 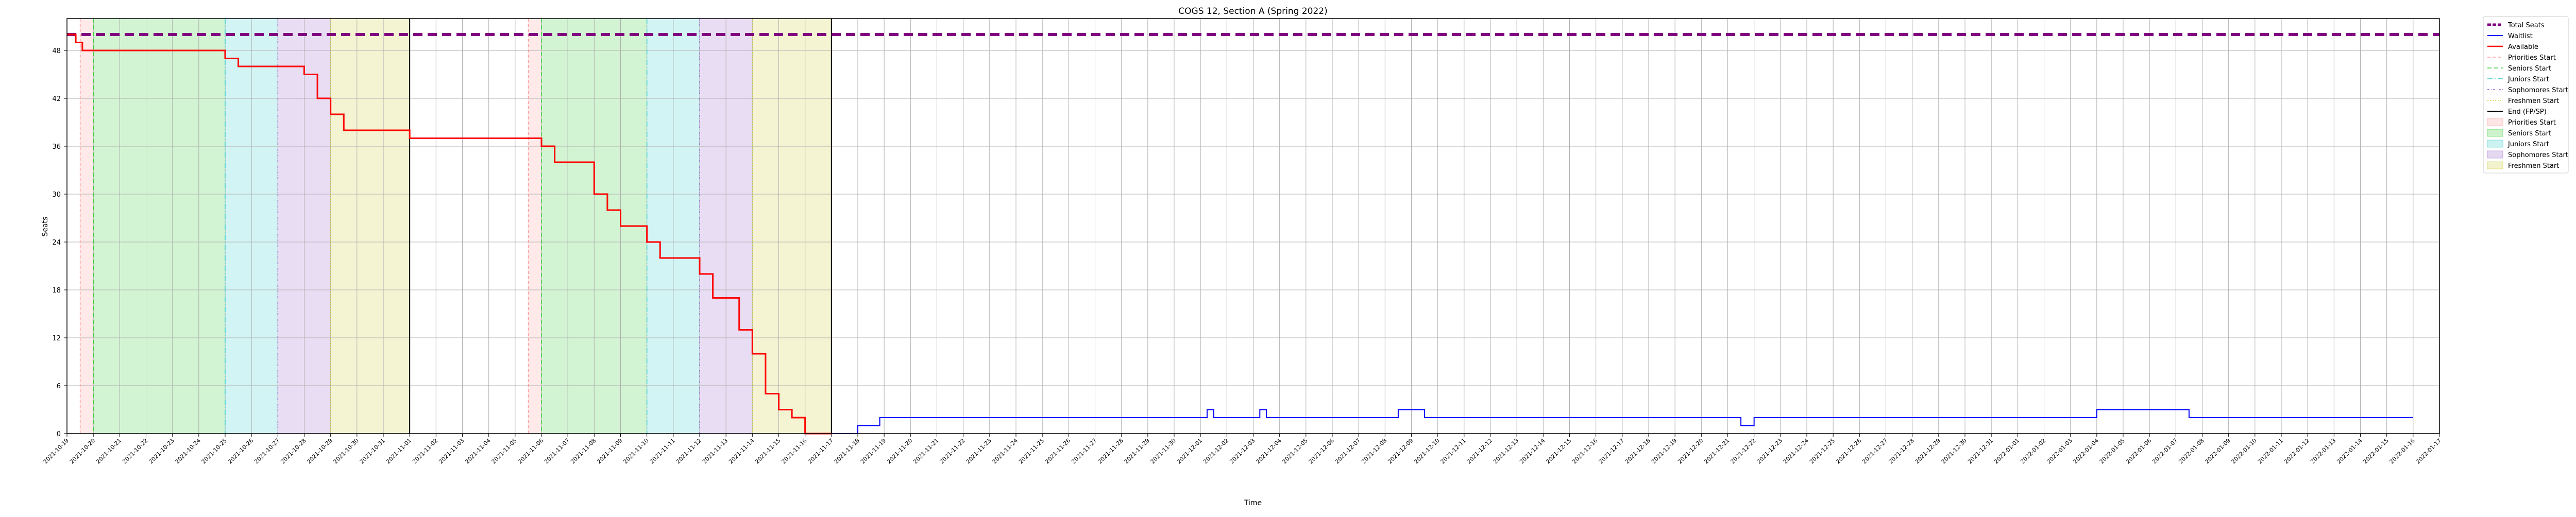 What do you see at coordinates (2533, 101) in the screenshot?
I see `legend-label-7: Freshmen Start` at bounding box center [2533, 101].